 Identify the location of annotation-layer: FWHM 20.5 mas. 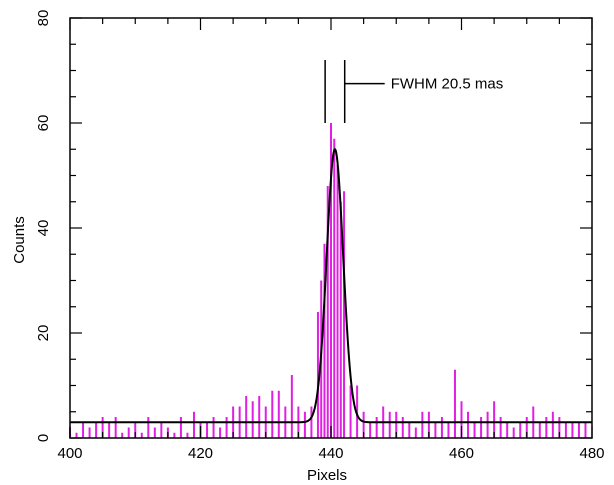
(414, 91).